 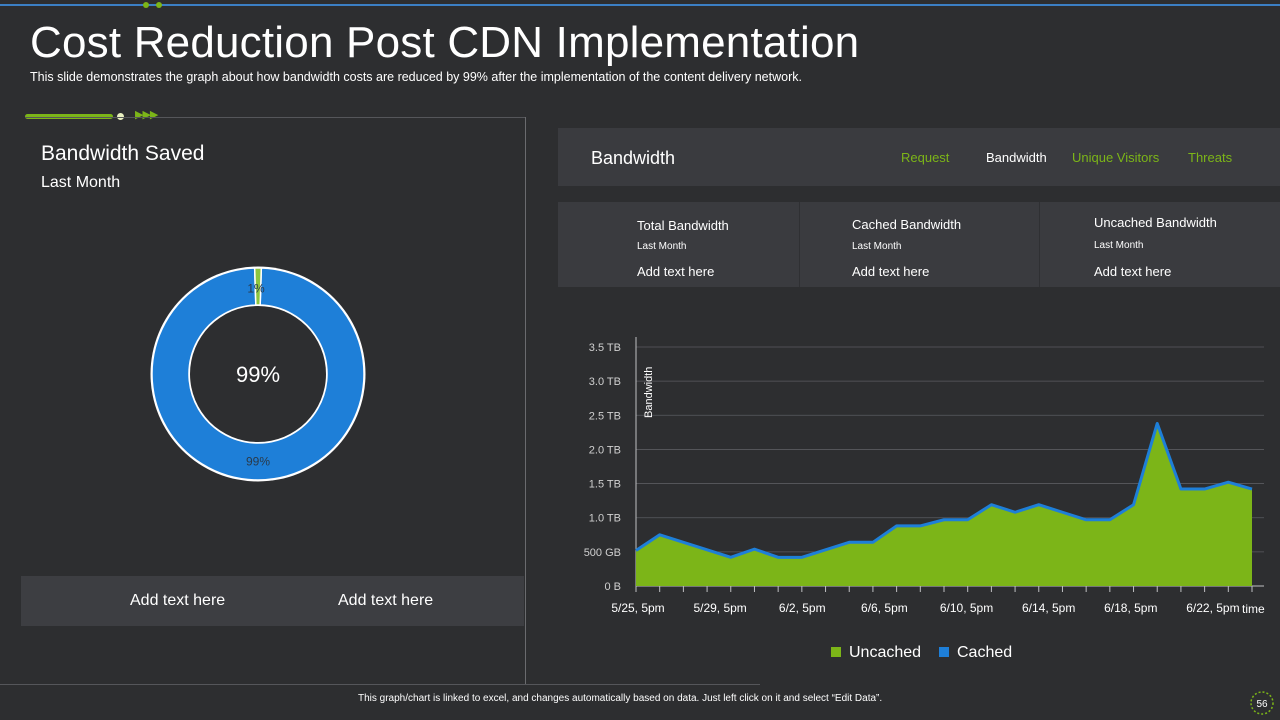 I want to click on series-area-uncached, so click(x=944, y=504).